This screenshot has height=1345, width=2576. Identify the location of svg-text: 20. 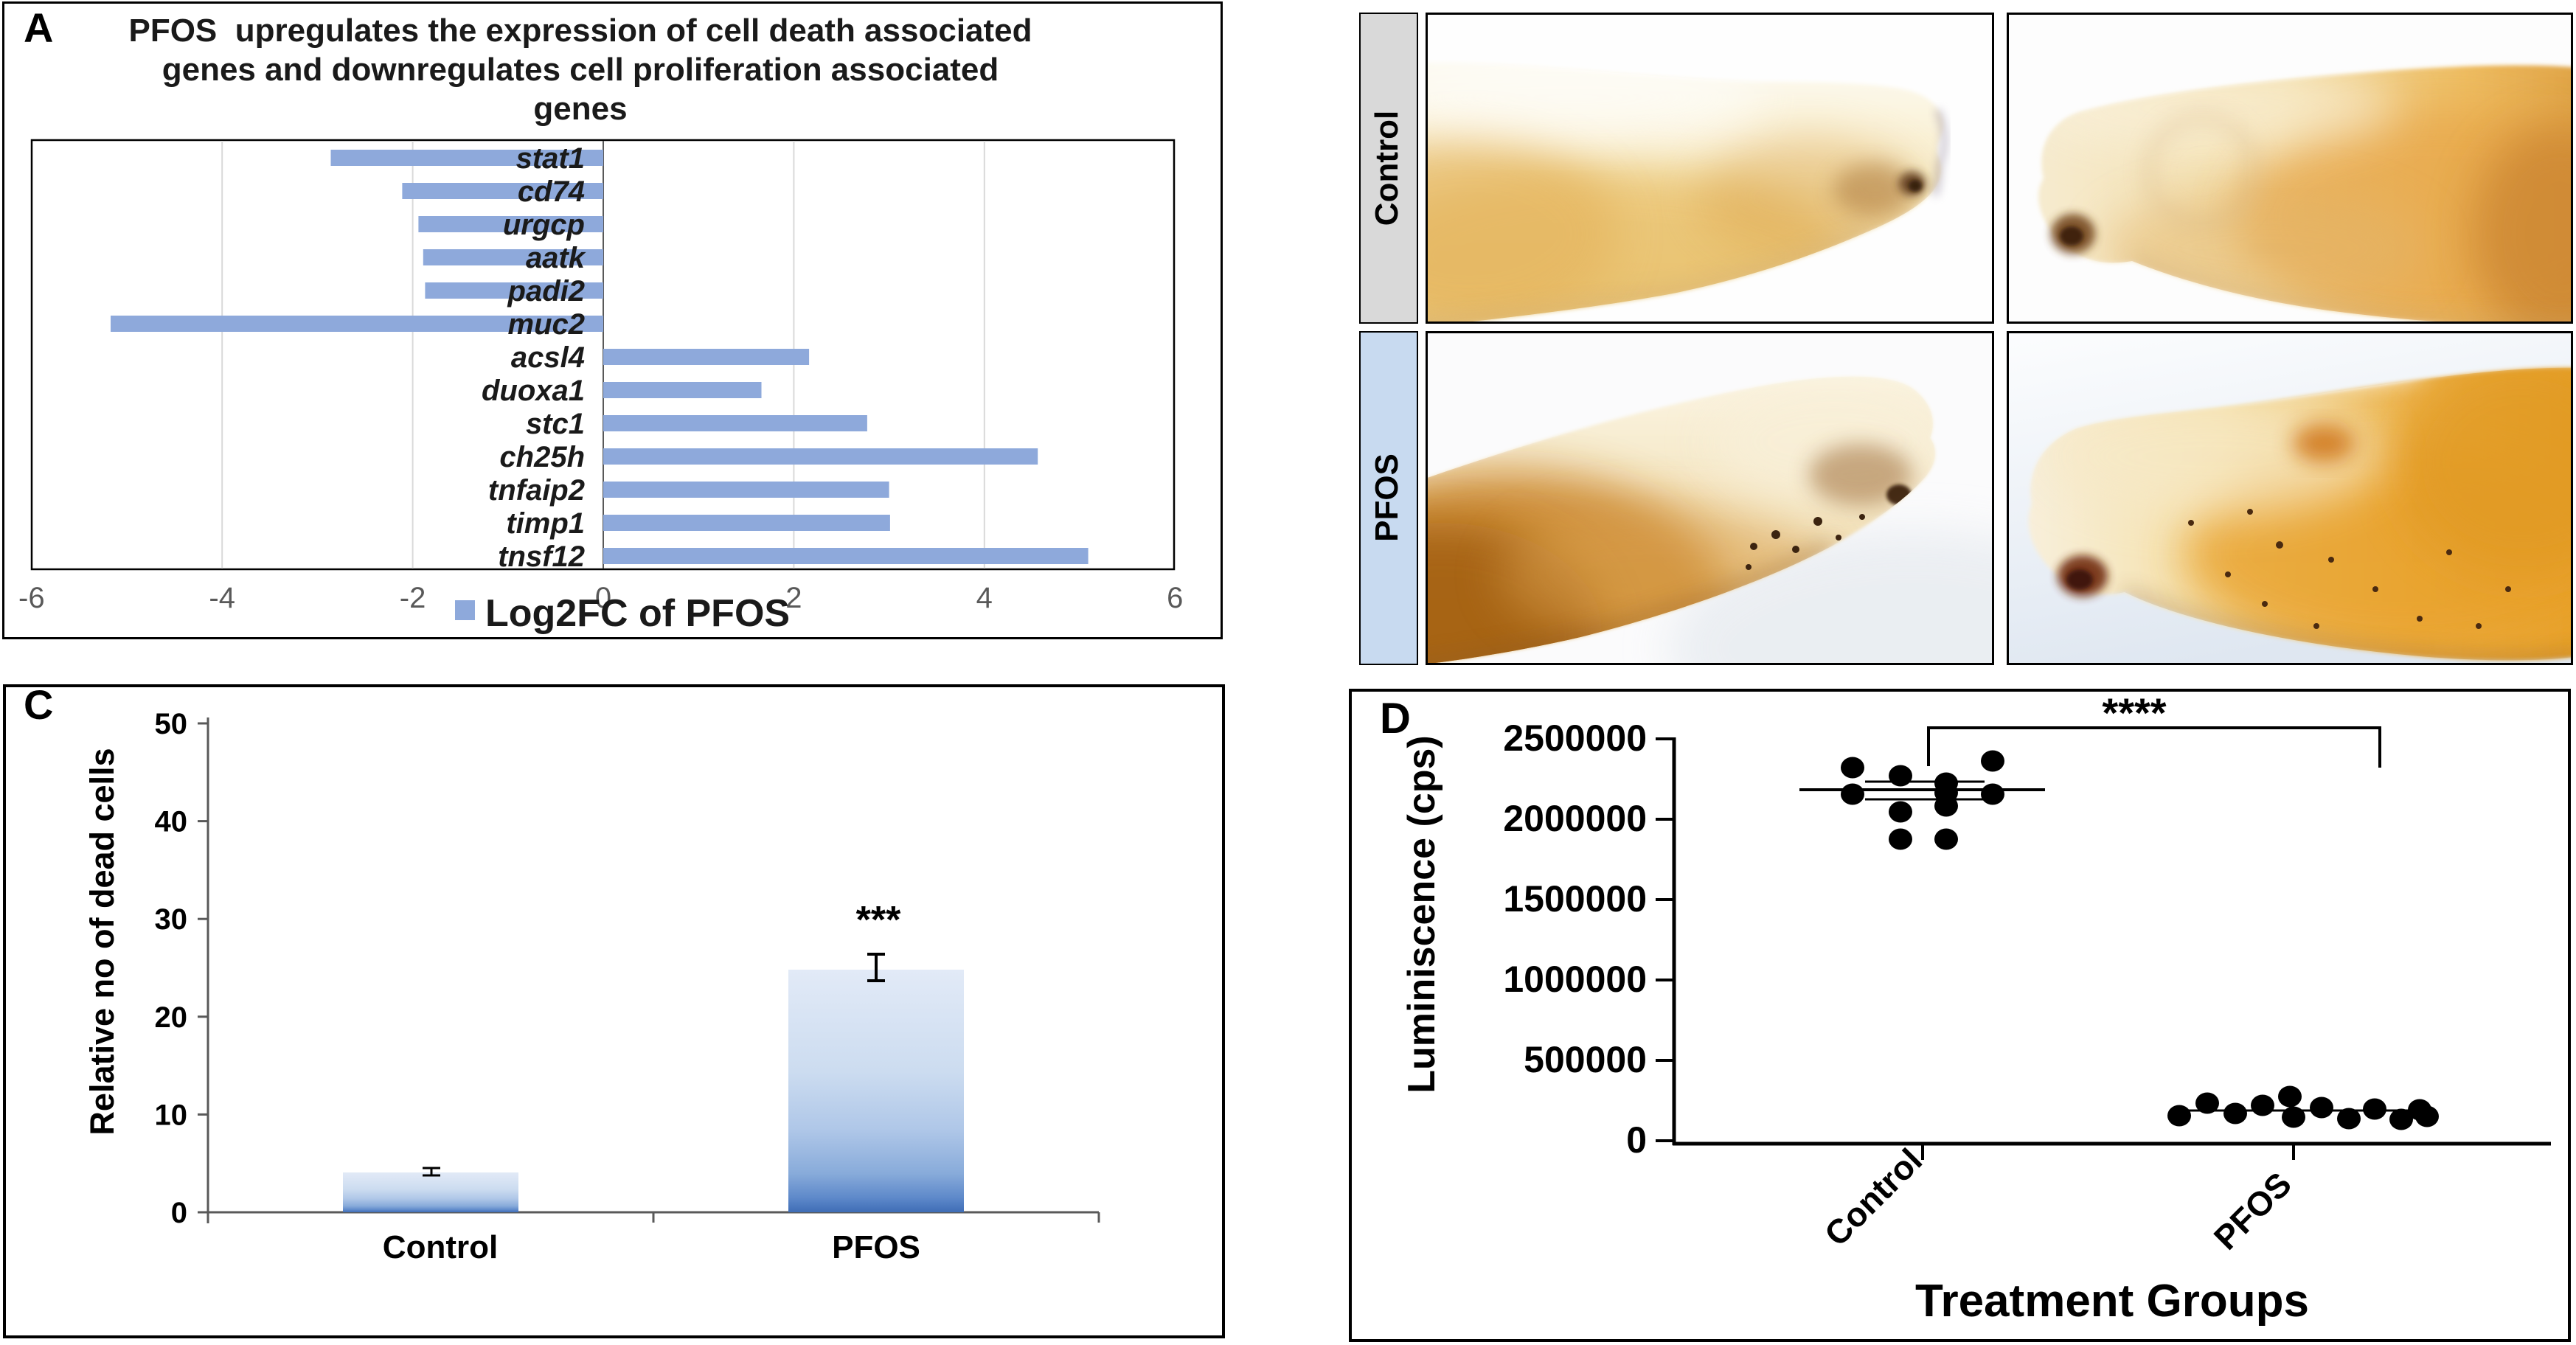
(171, 1017).